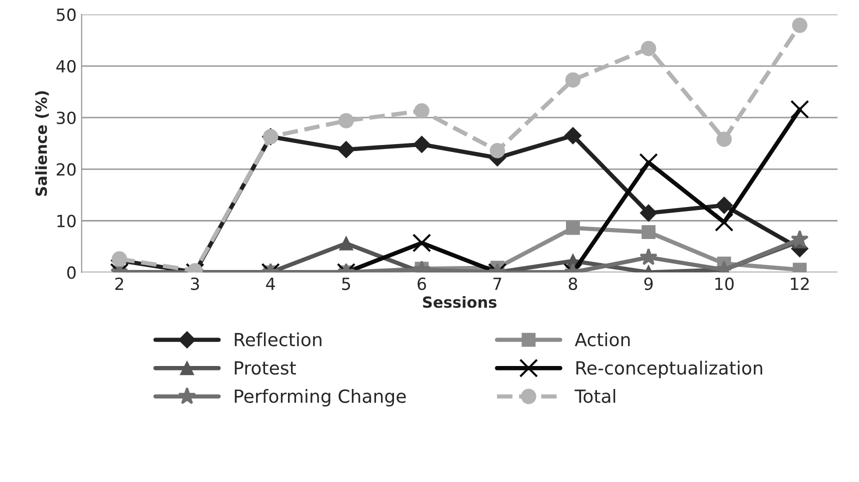 The image size is (859, 482). What do you see at coordinates (346, 284) in the screenshot?
I see `x-tick-label: 5` at bounding box center [346, 284].